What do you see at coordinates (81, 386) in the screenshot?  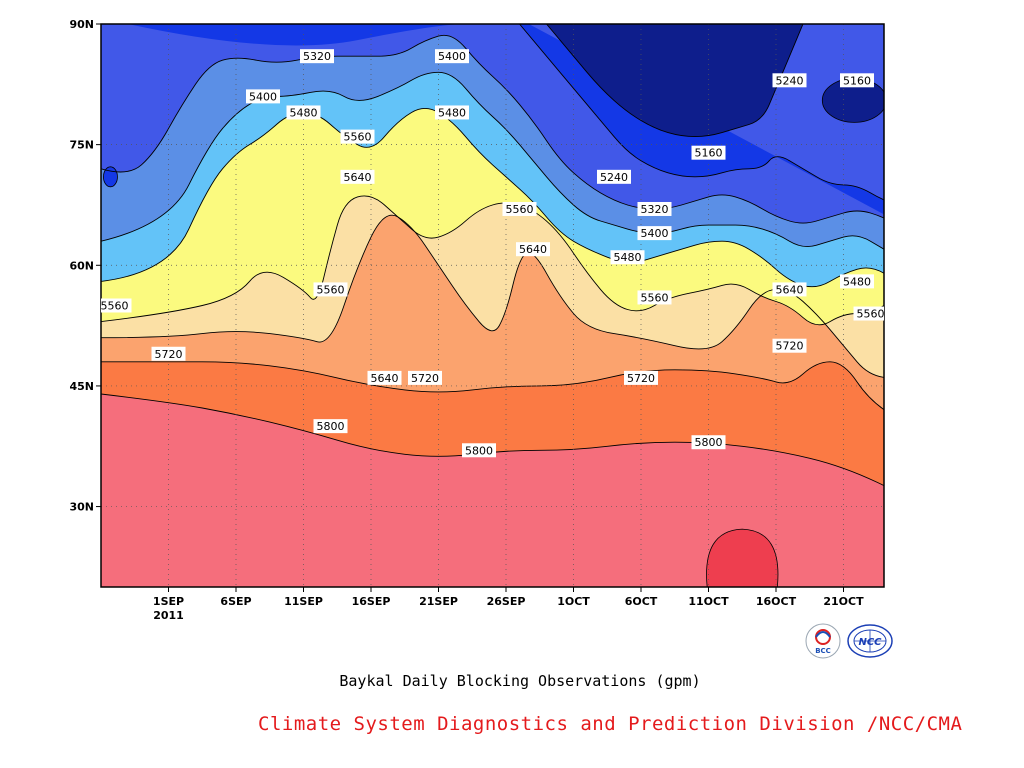 I see `y-tick-label: 45N` at bounding box center [81, 386].